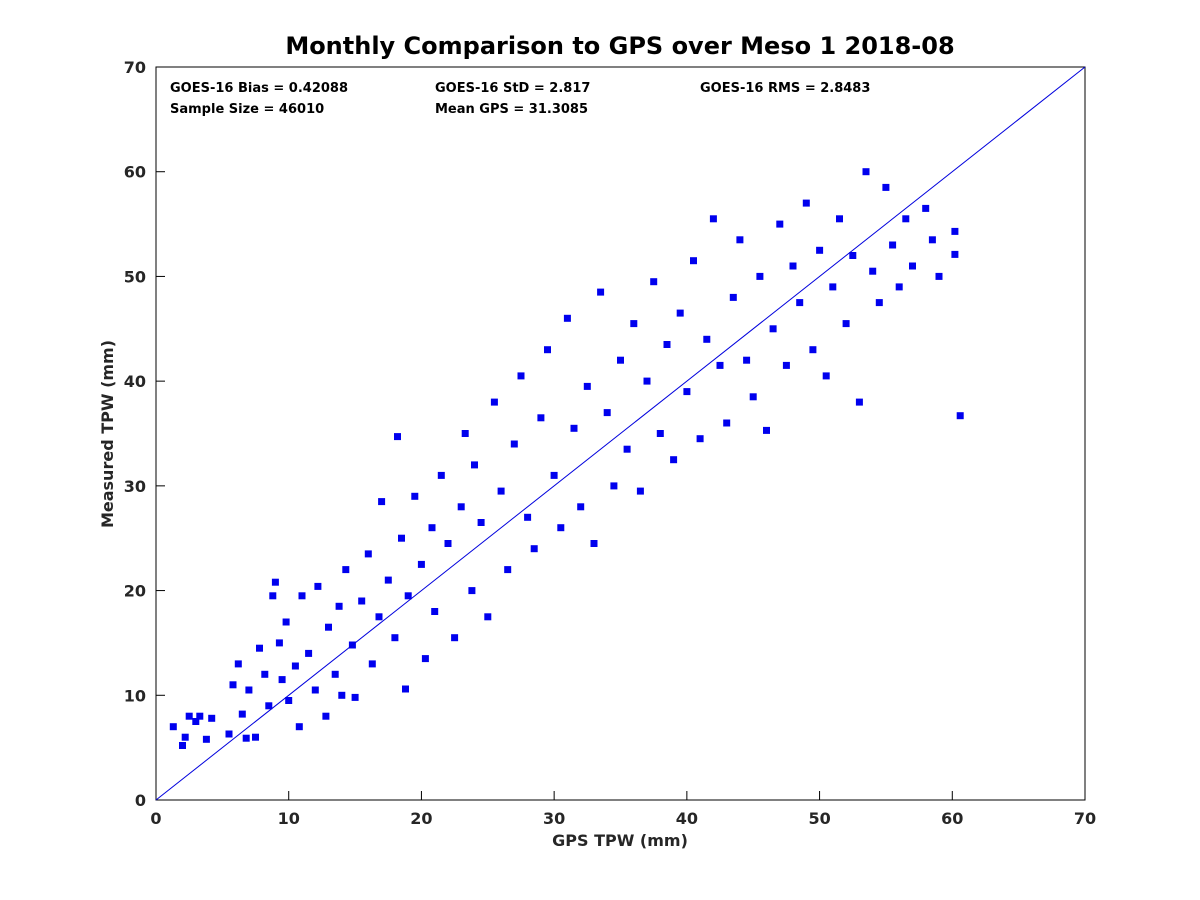  I want to click on x-axis-label: GPS TPW (mm), so click(620, 840).